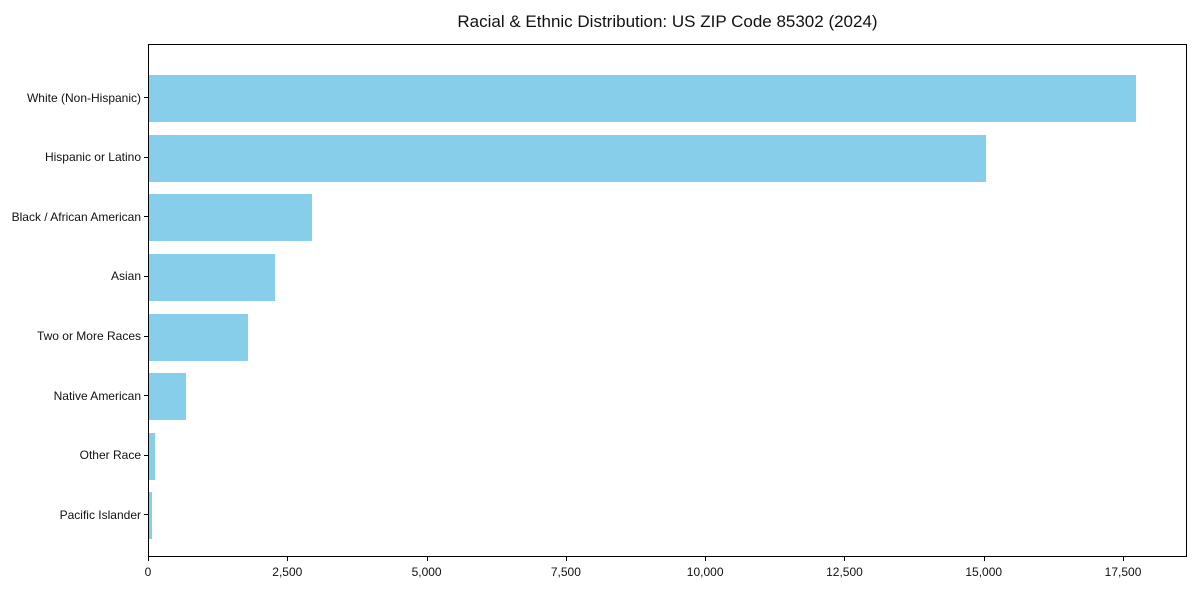 This screenshot has height=600, width=1200. I want to click on y-axis-label: Two or More Races, so click(88, 336).